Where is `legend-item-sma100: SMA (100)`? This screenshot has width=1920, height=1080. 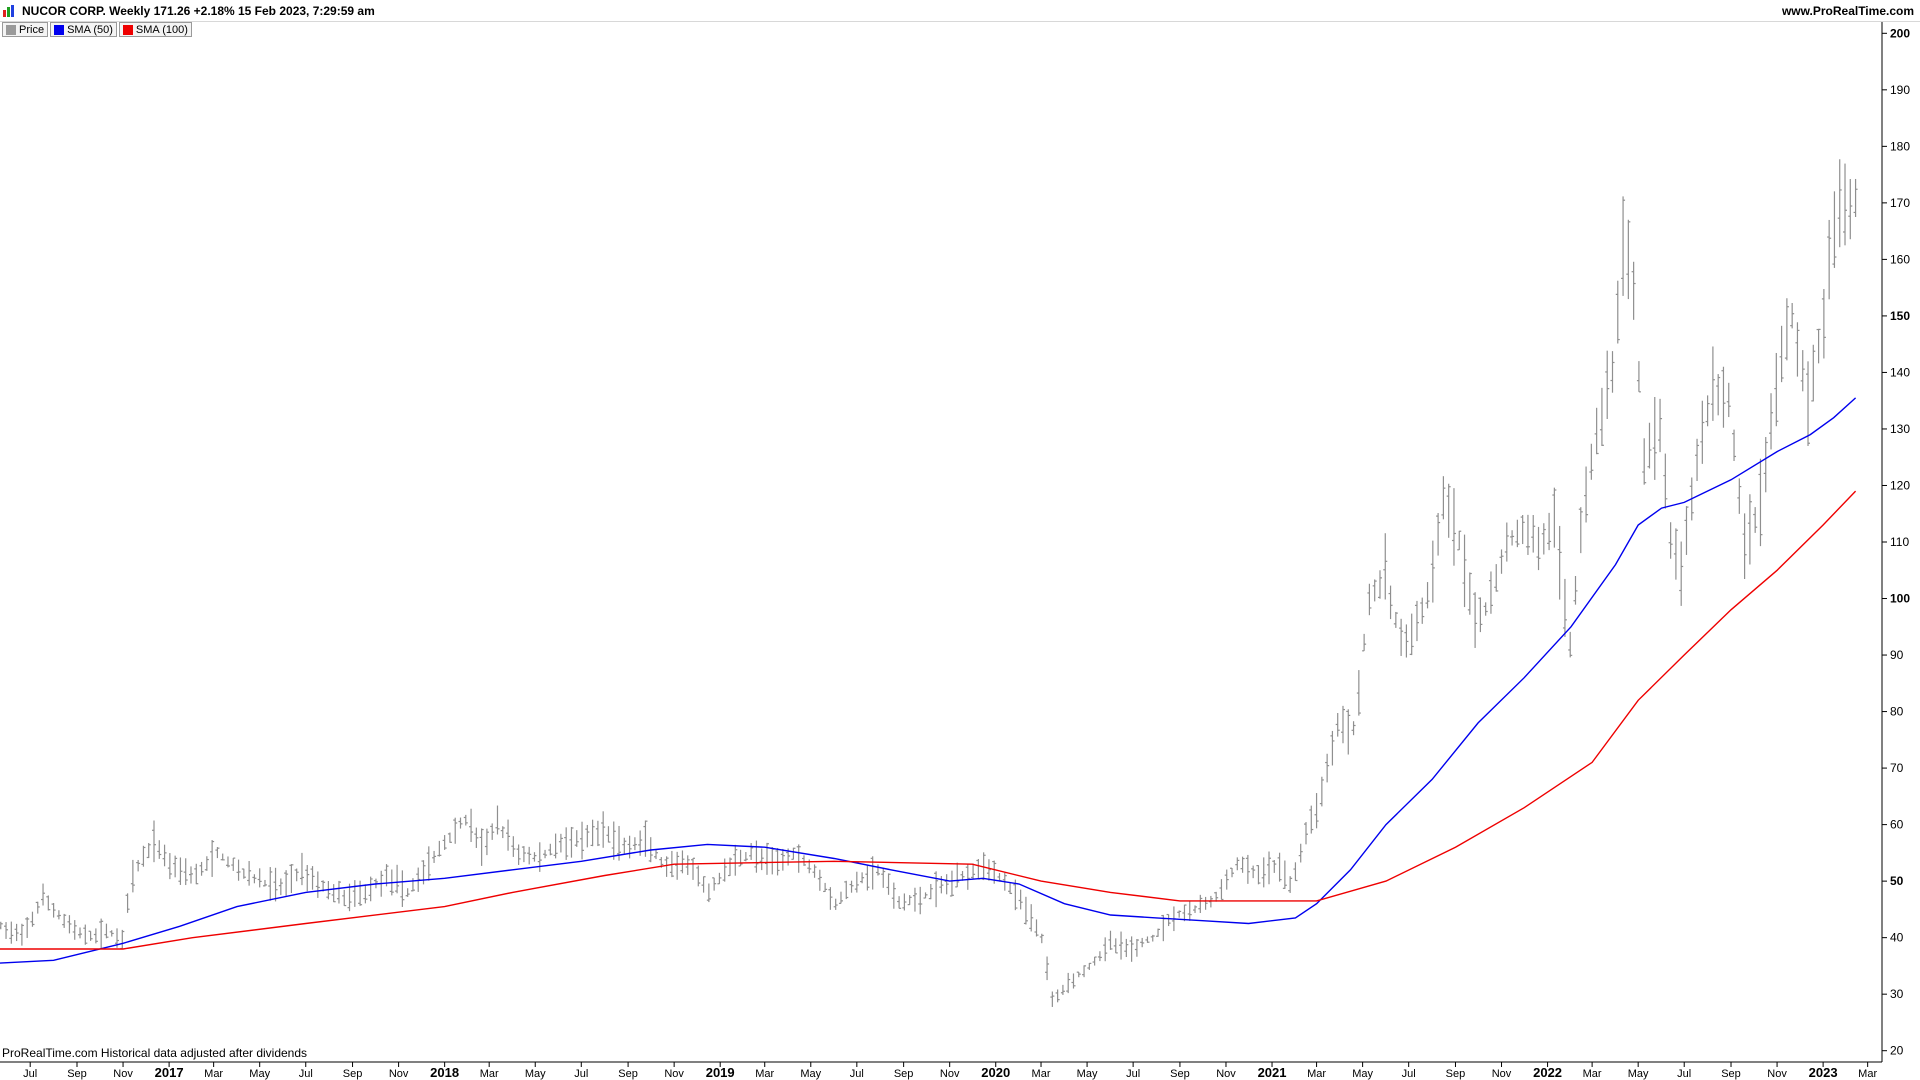 legend-item-sma100: SMA (100) is located at coordinates (155, 29).